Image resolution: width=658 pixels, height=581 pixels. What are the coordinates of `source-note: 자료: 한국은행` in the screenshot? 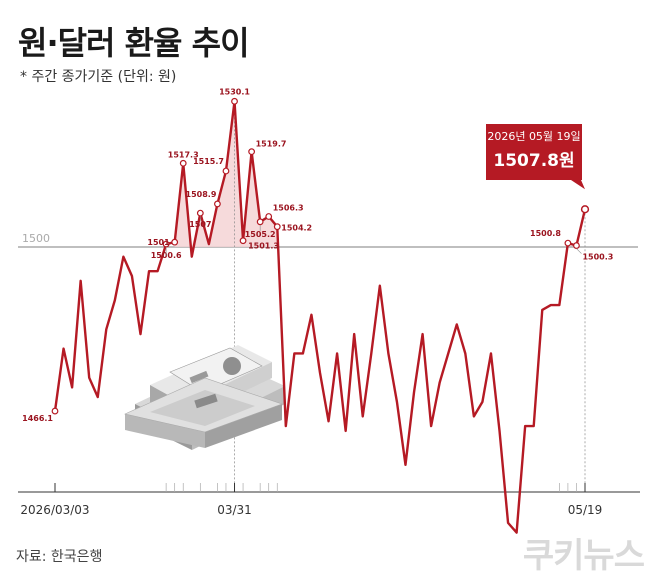 It's located at (59, 557).